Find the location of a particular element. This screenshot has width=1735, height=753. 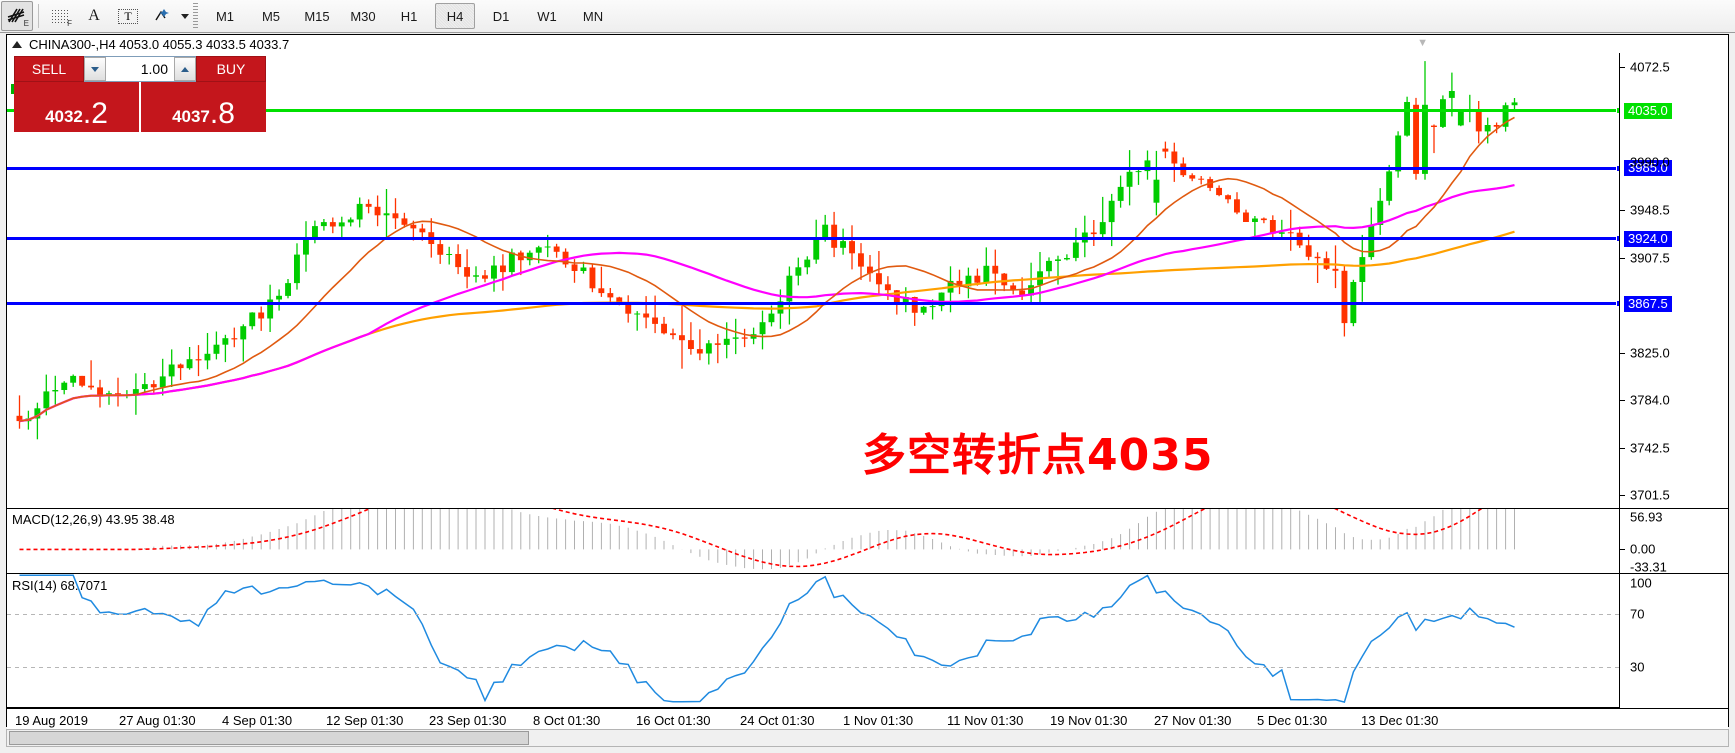

price-label-3924-0: 3924.0 is located at coordinates (1648, 238).